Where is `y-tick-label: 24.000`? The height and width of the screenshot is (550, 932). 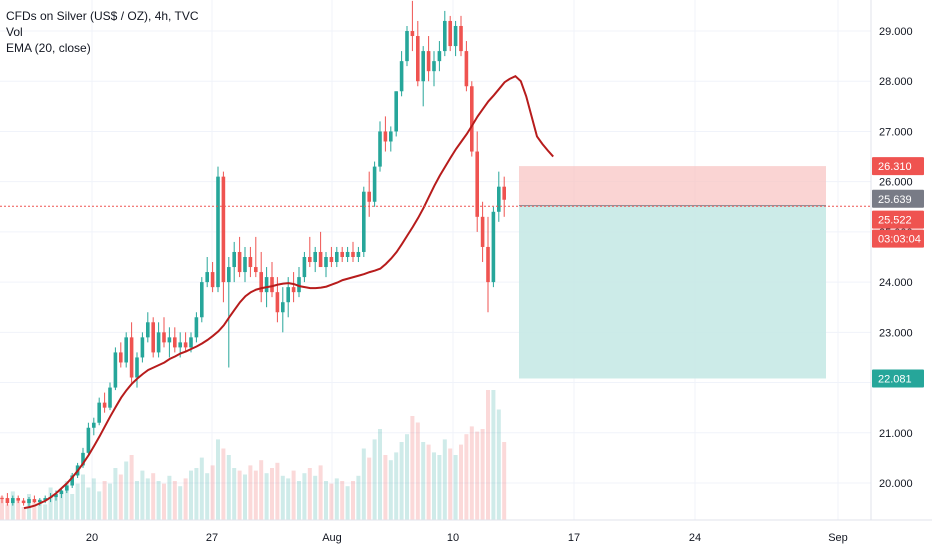 y-tick-label: 24.000 is located at coordinates (896, 283).